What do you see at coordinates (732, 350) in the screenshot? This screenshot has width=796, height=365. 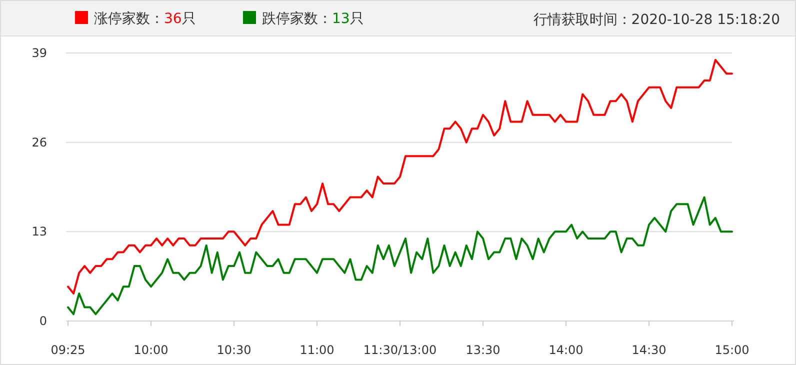 I see `x-tick-label: 15:00` at bounding box center [732, 350].